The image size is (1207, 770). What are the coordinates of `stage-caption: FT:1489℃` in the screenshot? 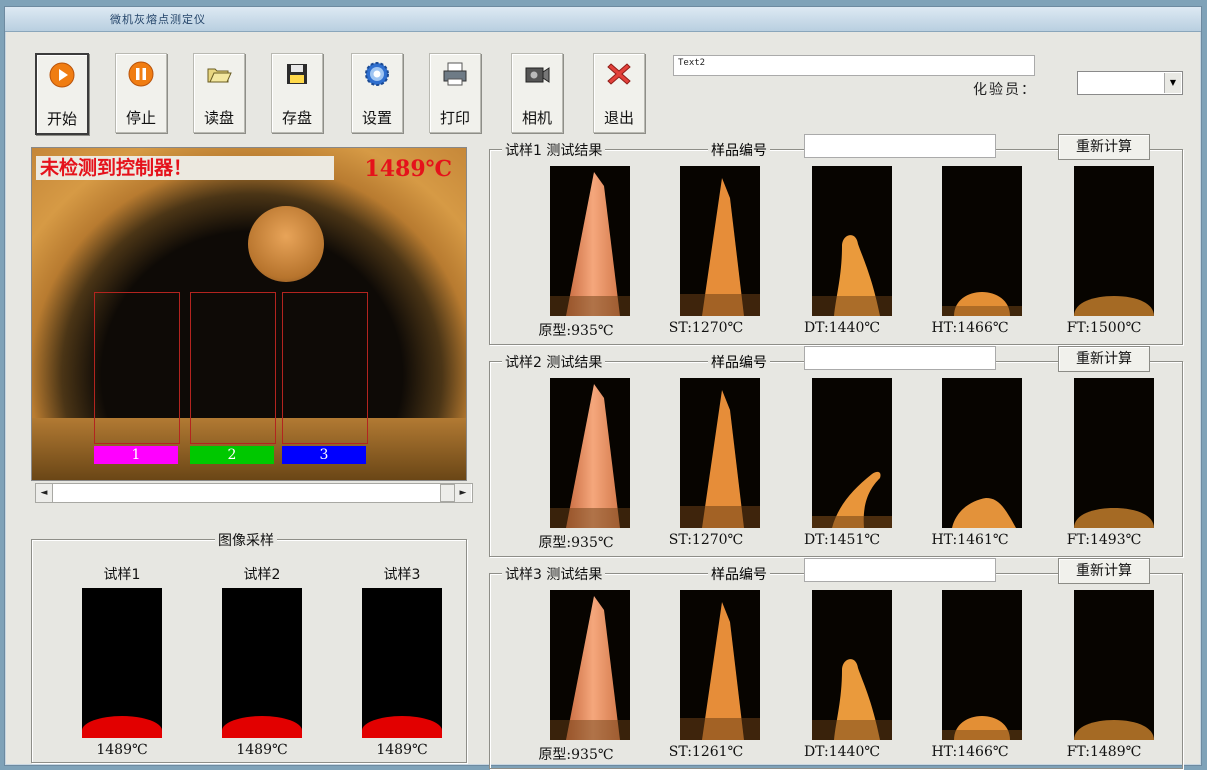 It's located at (1104, 752).